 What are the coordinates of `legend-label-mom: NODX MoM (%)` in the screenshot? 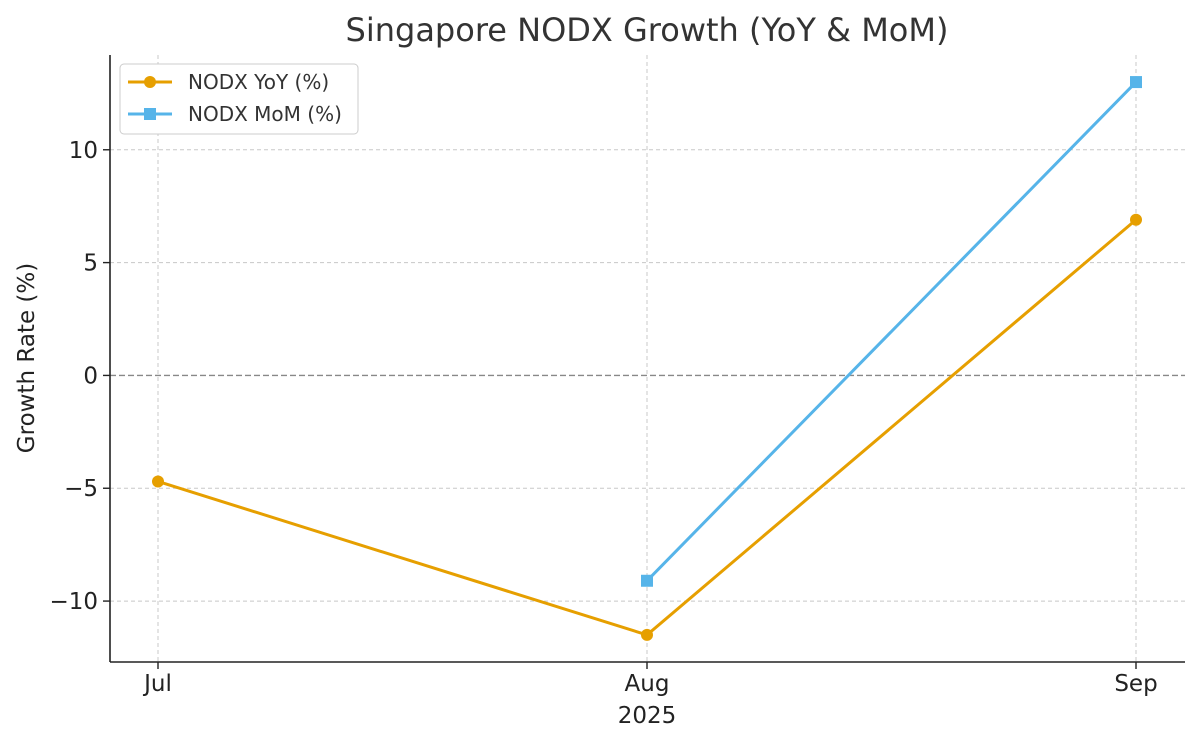 It's located at (265, 114).